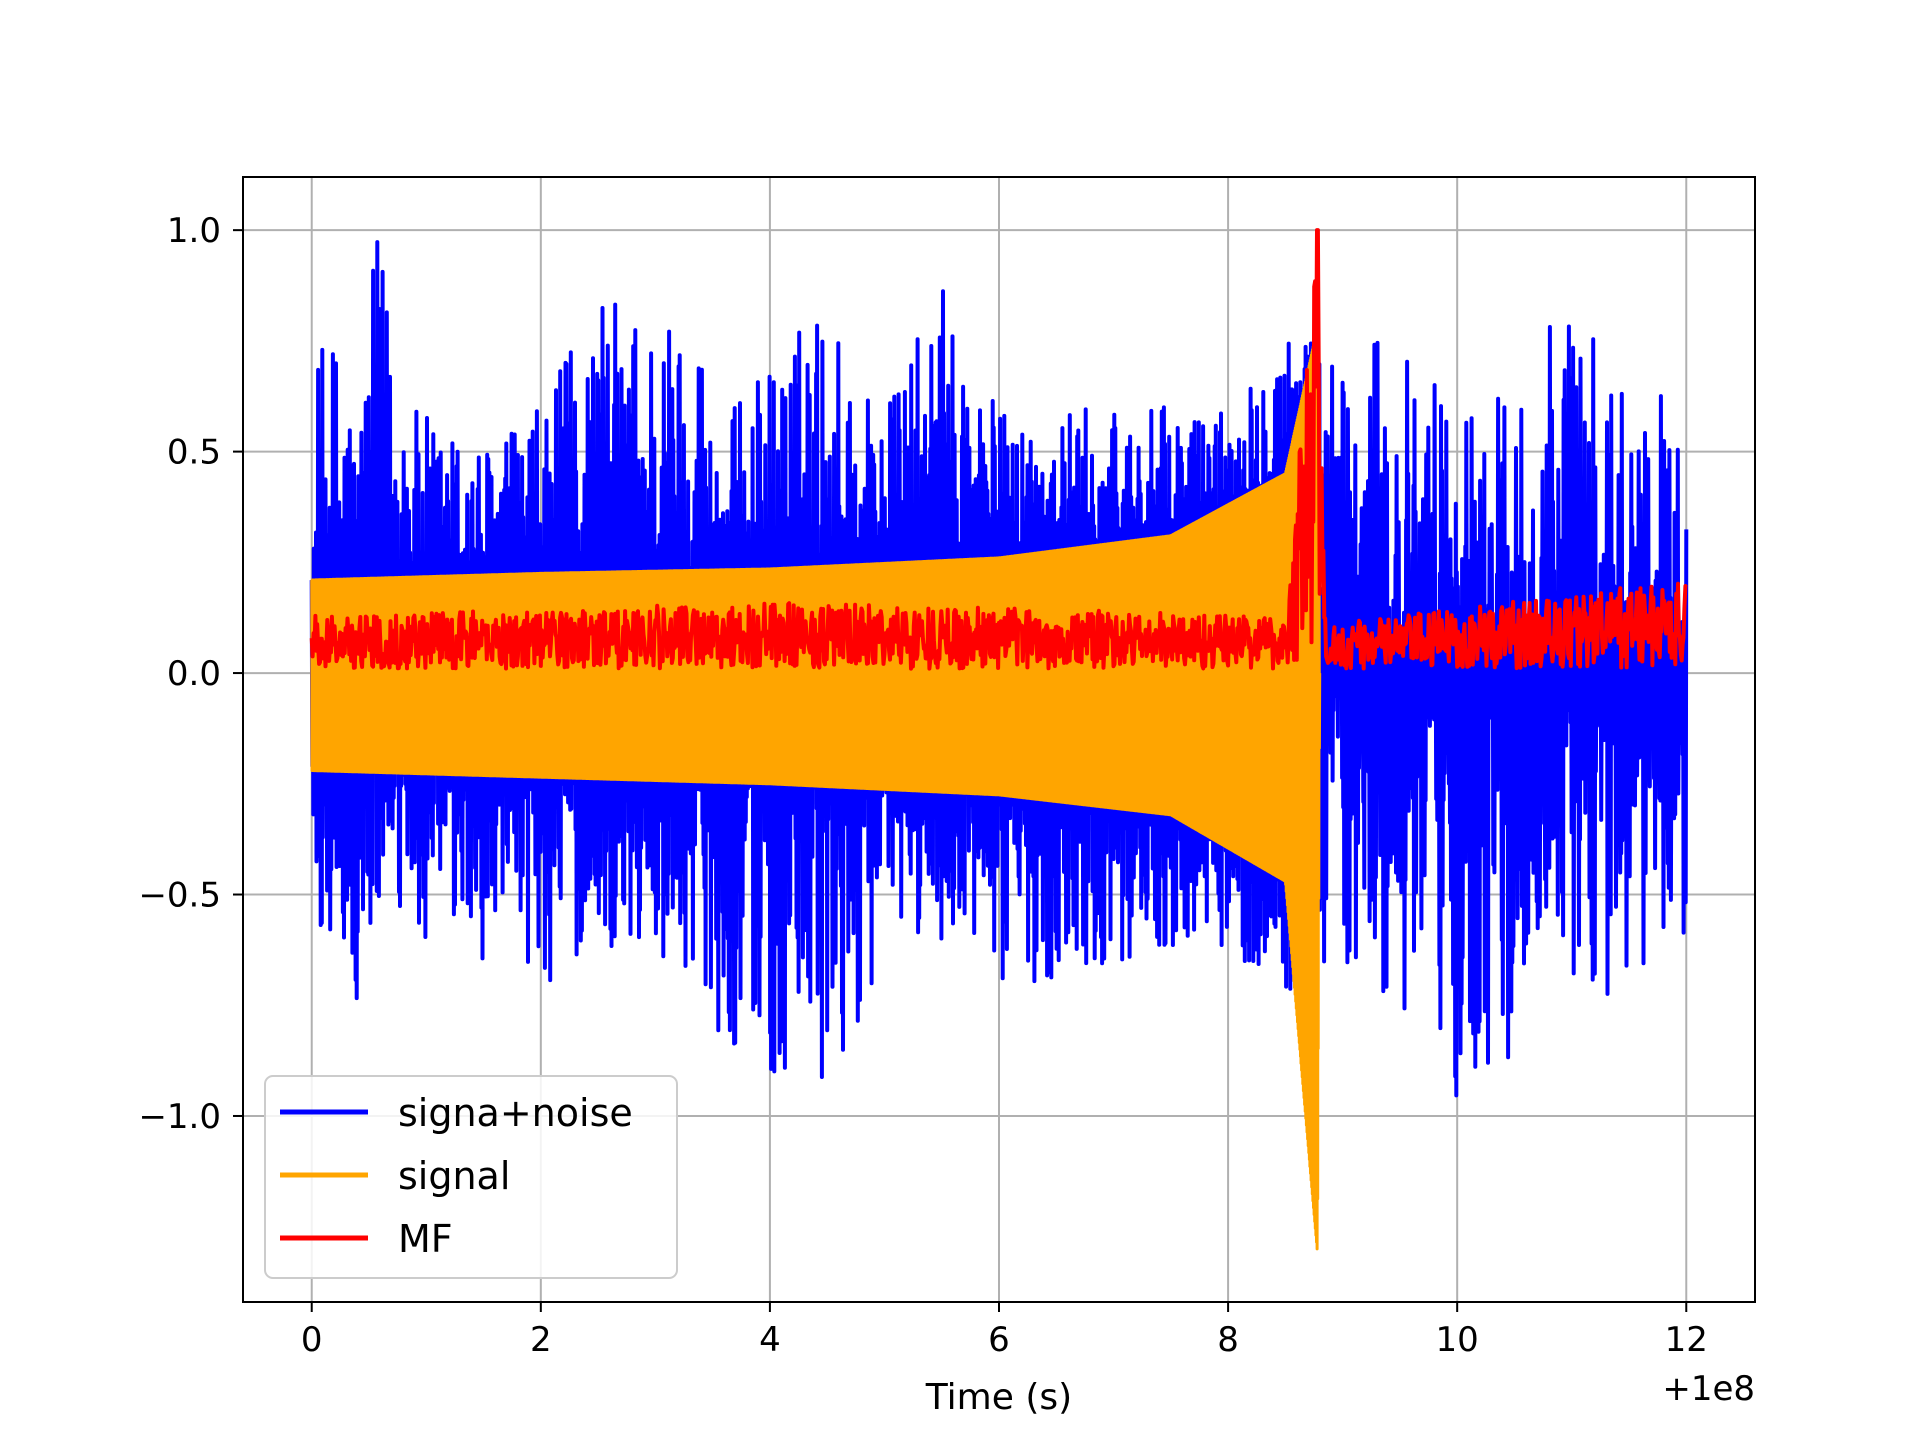 The image size is (1920, 1440). I want to click on x-tick-label: 4, so click(770, 1340).